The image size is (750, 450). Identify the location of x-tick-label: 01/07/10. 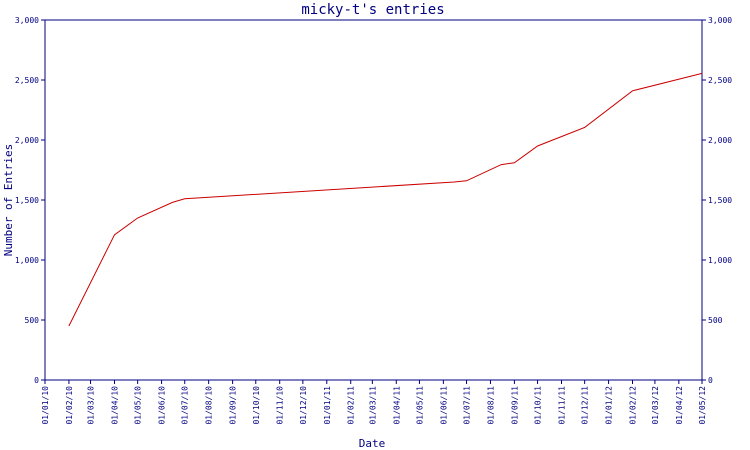
(185, 405).